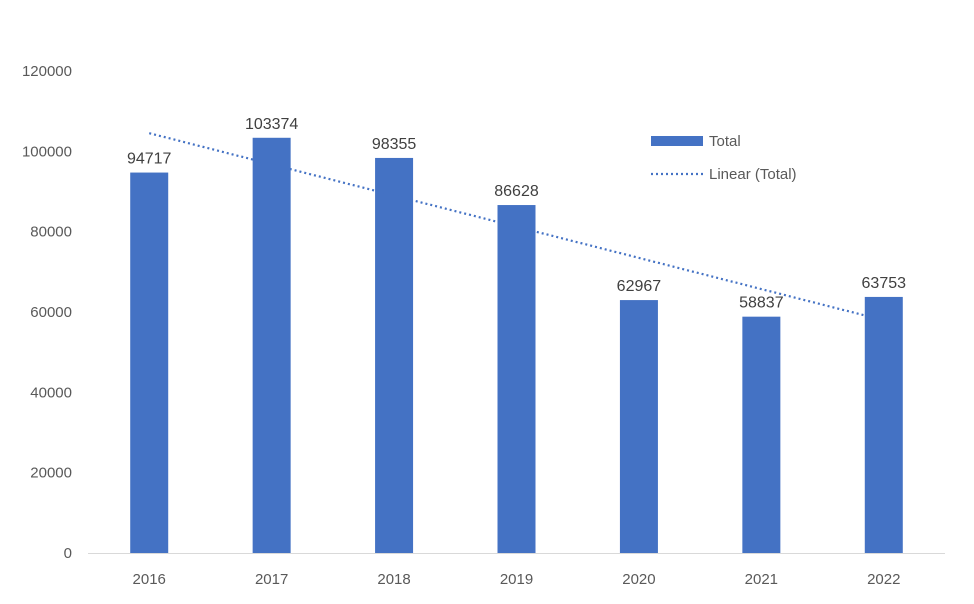 This screenshot has height=604, width=974. Describe the element at coordinates (761, 303) in the screenshot. I see `data-label: 58837` at that location.